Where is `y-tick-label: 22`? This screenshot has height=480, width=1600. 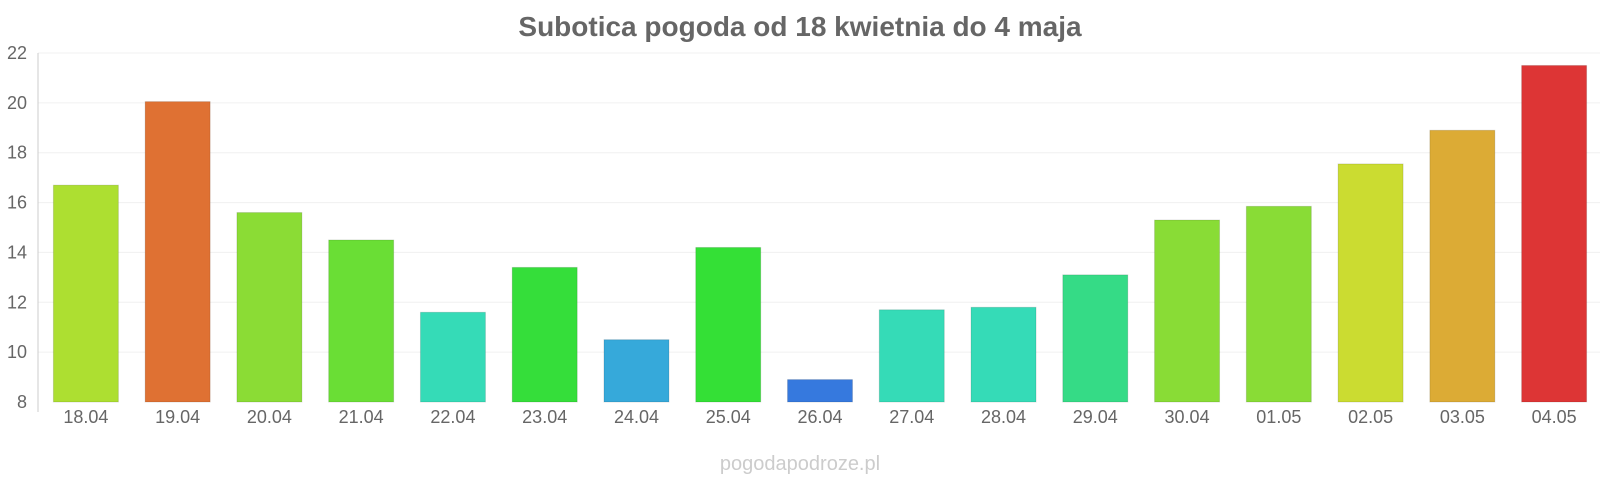 y-tick-label: 22 is located at coordinates (17, 53).